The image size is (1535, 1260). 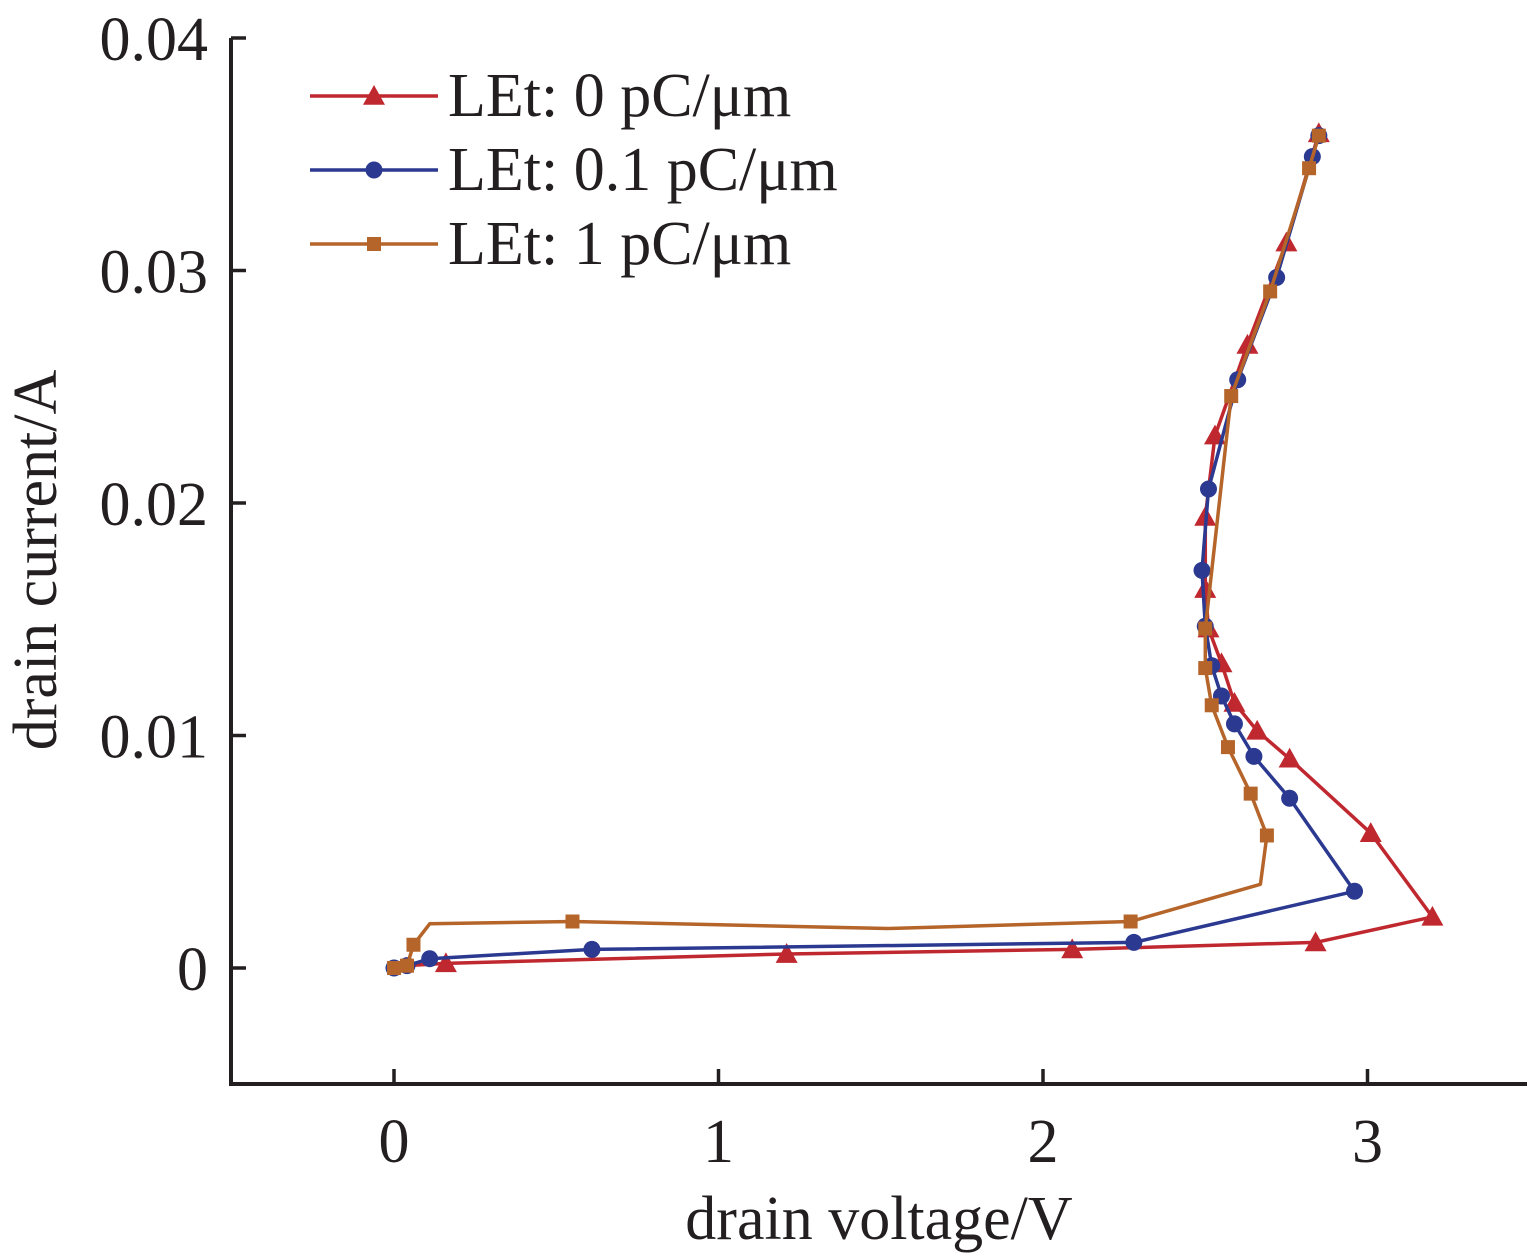 I want to click on x-tick-label: 2, so click(x=1043, y=1142).